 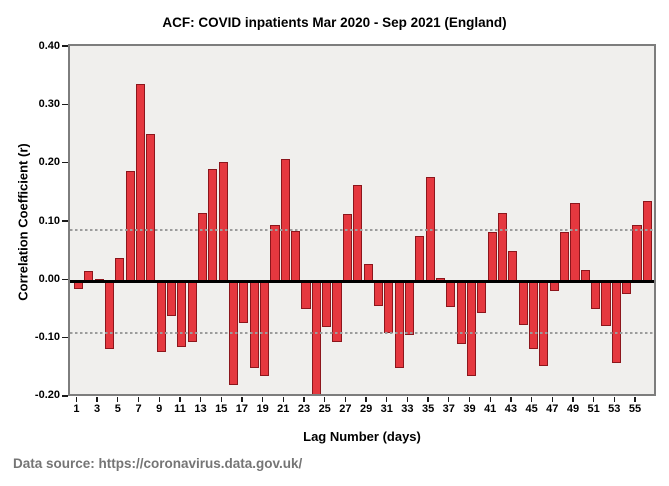 What do you see at coordinates (469, 409) in the screenshot?
I see `x-tick-label: 39` at bounding box center [469, 409].